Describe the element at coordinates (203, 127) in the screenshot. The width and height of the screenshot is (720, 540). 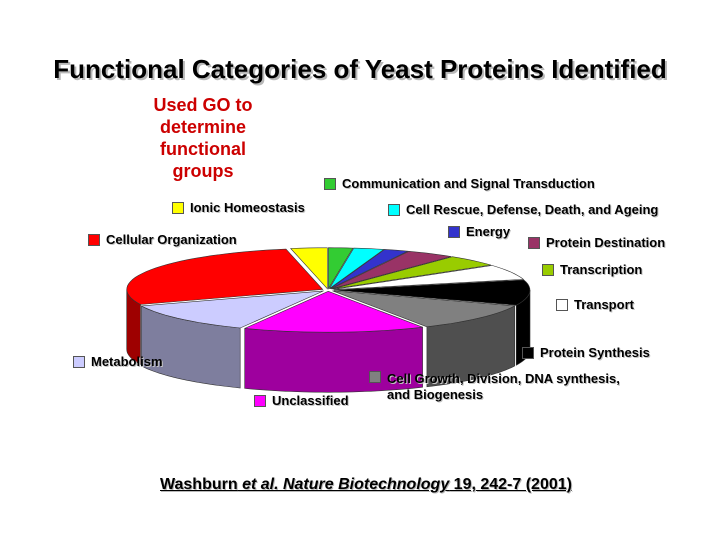
I see `note-line: determine` at that location.